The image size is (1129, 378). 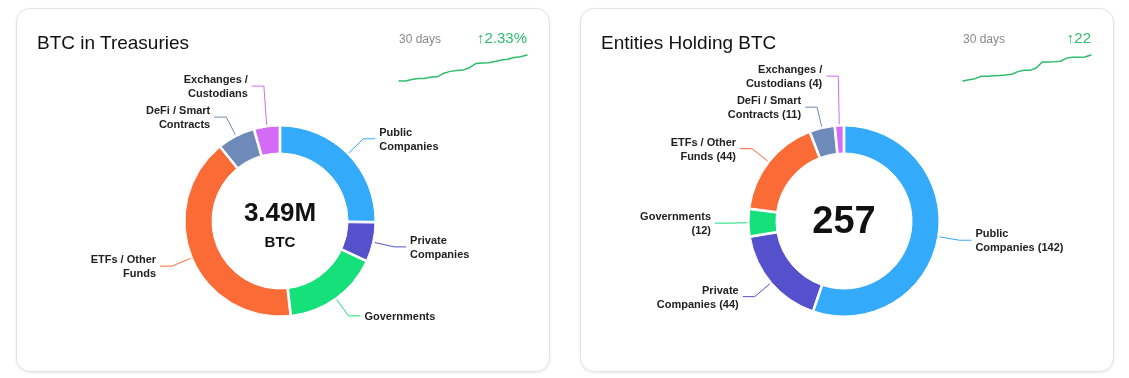 I want to click on text: BTC, so click(x=280, y=241).